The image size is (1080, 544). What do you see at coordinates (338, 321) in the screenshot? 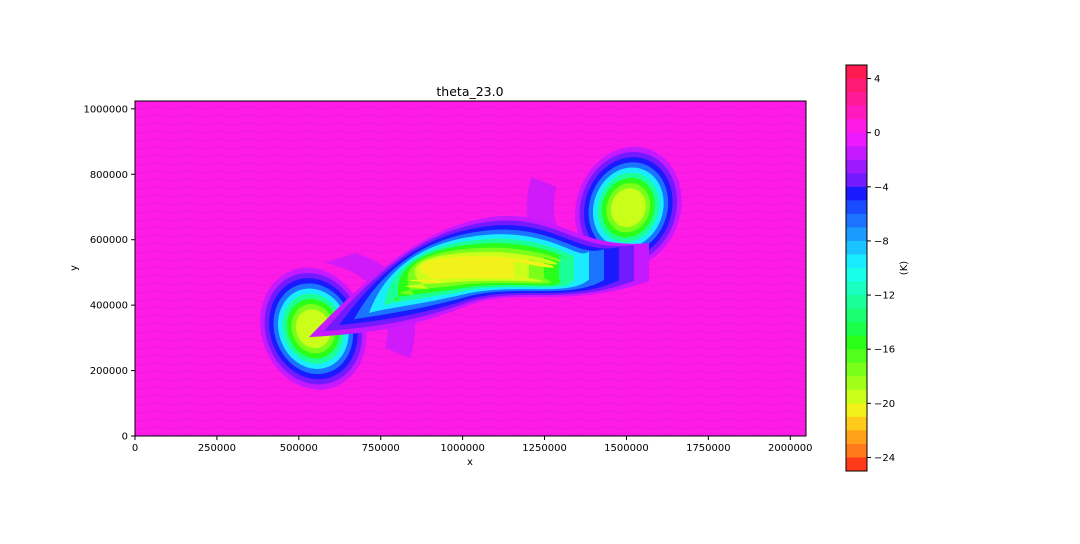
I see `left-vortex` at bounding box center [338, 321].